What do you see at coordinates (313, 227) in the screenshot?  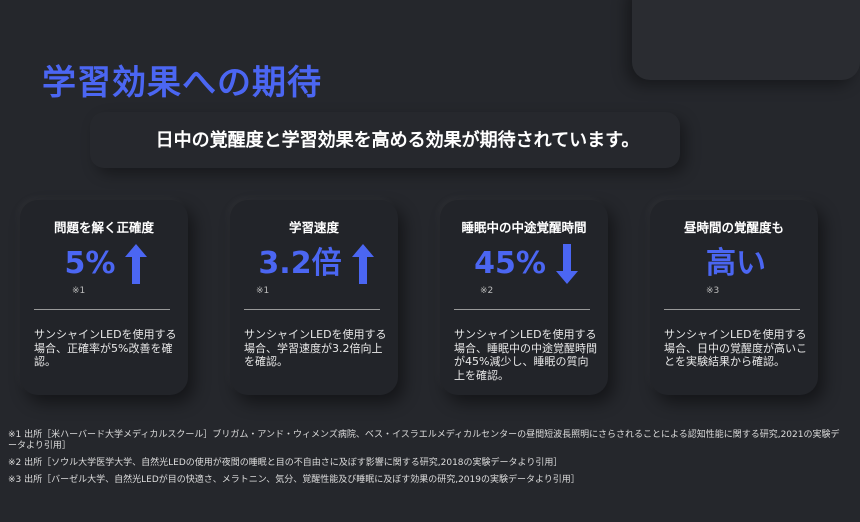 I see `card-title: 学習速度` at bounding box center [313, 227].